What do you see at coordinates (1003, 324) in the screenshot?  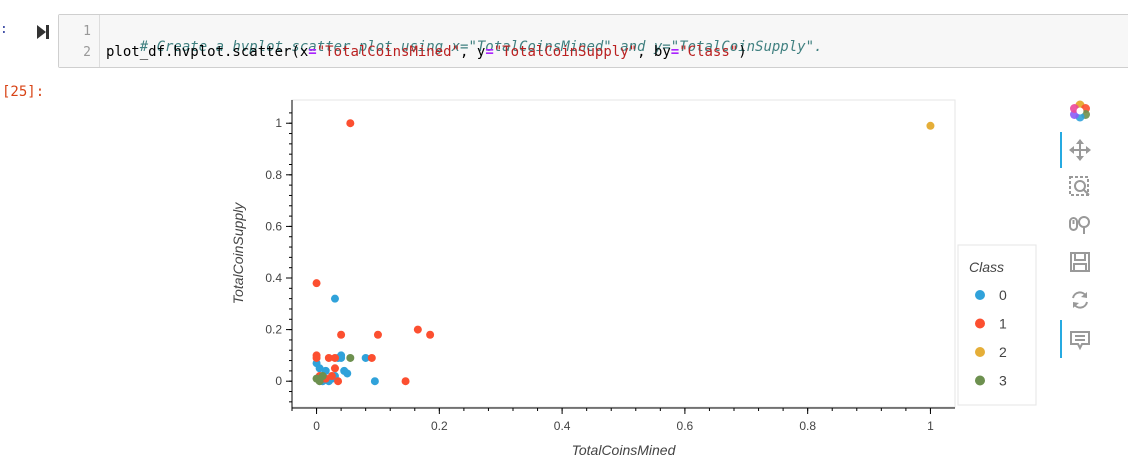 I see `legend-label: 1` at bounding box center [1003, 324].